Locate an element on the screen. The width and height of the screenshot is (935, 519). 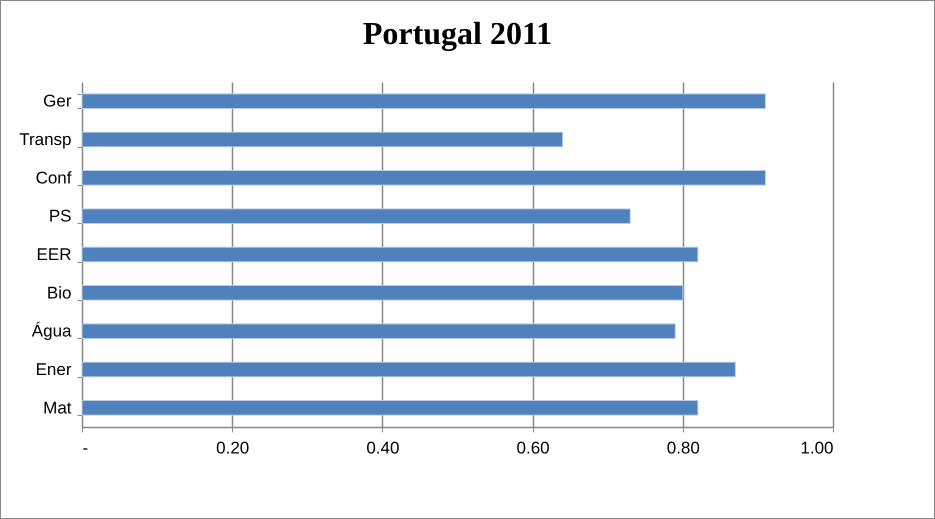
y-tick-label: Ger is located at coordinates (57, 101).